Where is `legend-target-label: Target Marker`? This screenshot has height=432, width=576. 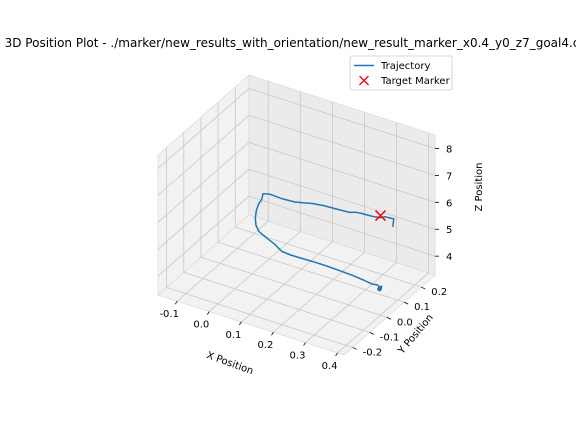 legend-target-label: Target Marker is located at coordinates (415, 81).